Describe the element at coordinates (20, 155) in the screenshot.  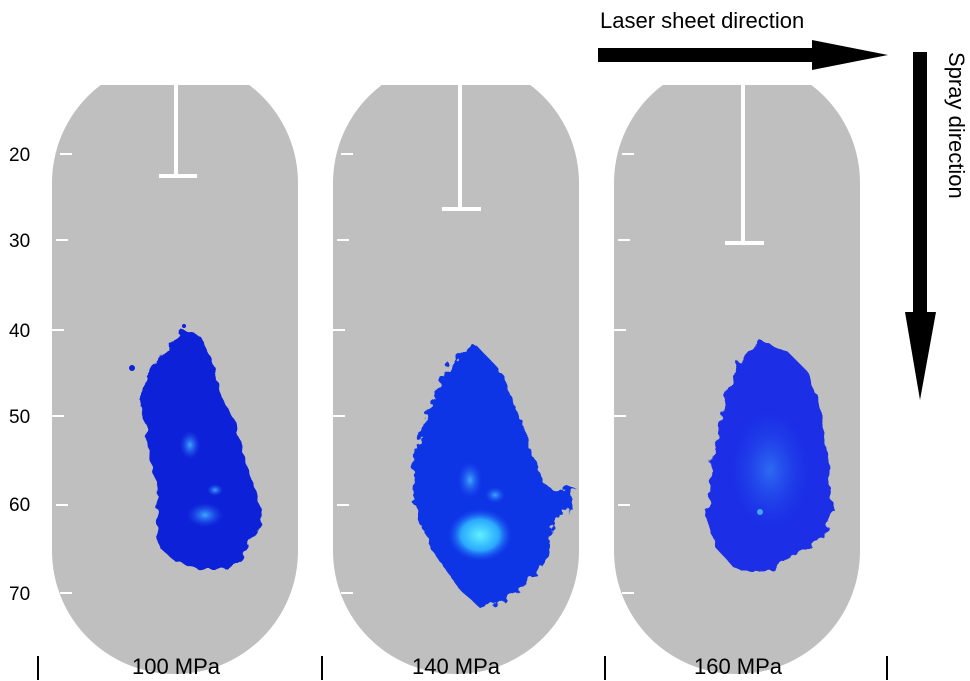
I see `y-tick-label: 20` at that location.